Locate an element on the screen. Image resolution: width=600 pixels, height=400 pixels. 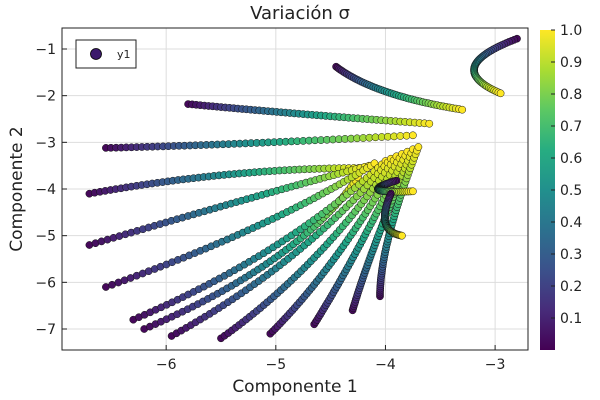
colorbar-tick-label-6: 0.7 is located at coordinates (571, 127).